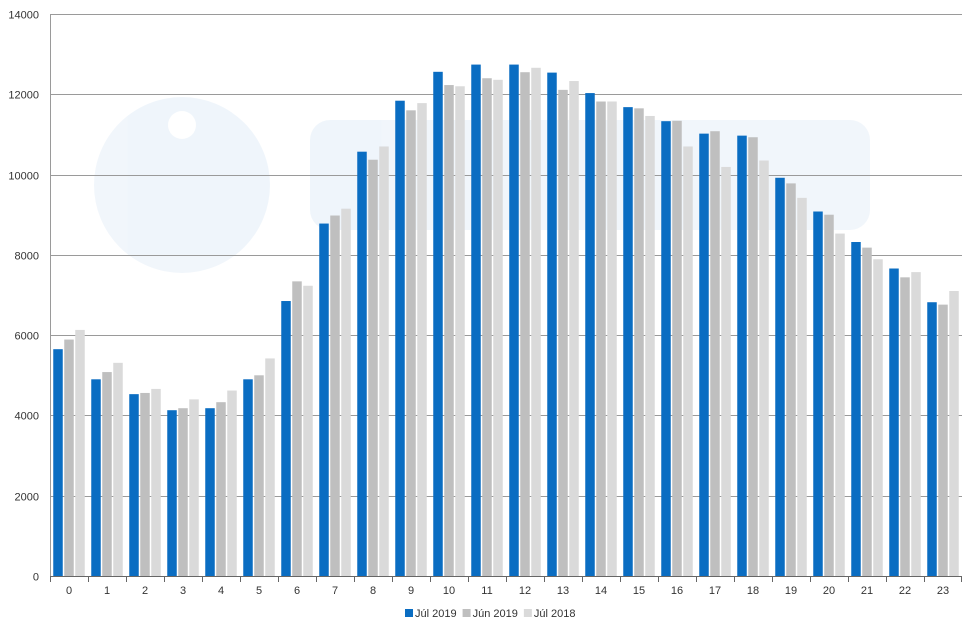  Describe the element at coordinates (563, 591) in the screenshot. I see `x-tick-label: 13` at that location.